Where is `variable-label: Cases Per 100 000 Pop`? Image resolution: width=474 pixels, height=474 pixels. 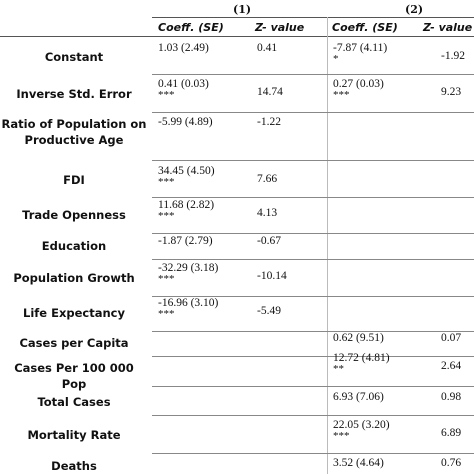
variable-label: Cases Per 100 000 Pop is located at coordinates (74, 376).